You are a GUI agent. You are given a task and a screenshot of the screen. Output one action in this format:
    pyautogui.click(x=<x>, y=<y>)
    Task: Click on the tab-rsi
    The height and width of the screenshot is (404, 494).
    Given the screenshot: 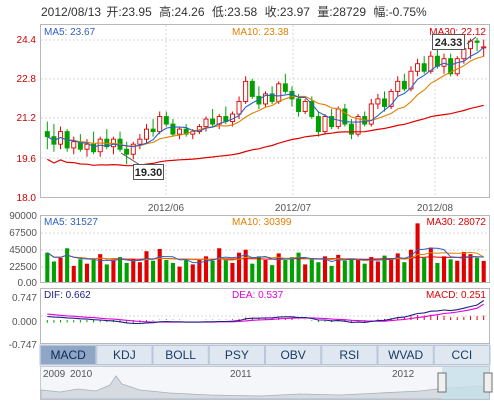 What is the action you would take?
    pyautogui.click(x=349, y=355)
    